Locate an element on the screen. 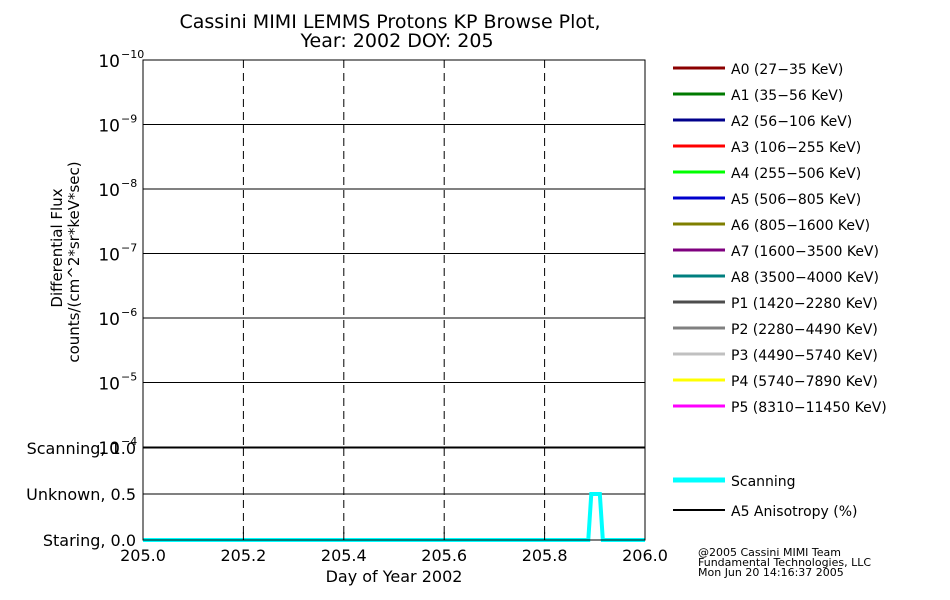  legend-entry-12: P4 (5740−7890 KeV) is located at coordinates (775, 382).